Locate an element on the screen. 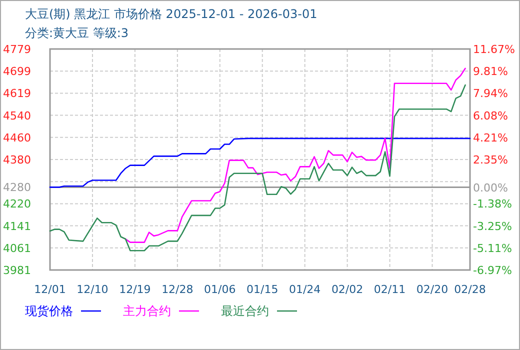 This screenshot has height=350, width=520. y2-tick-label: -1.38% is located at coordinates (492, 204).